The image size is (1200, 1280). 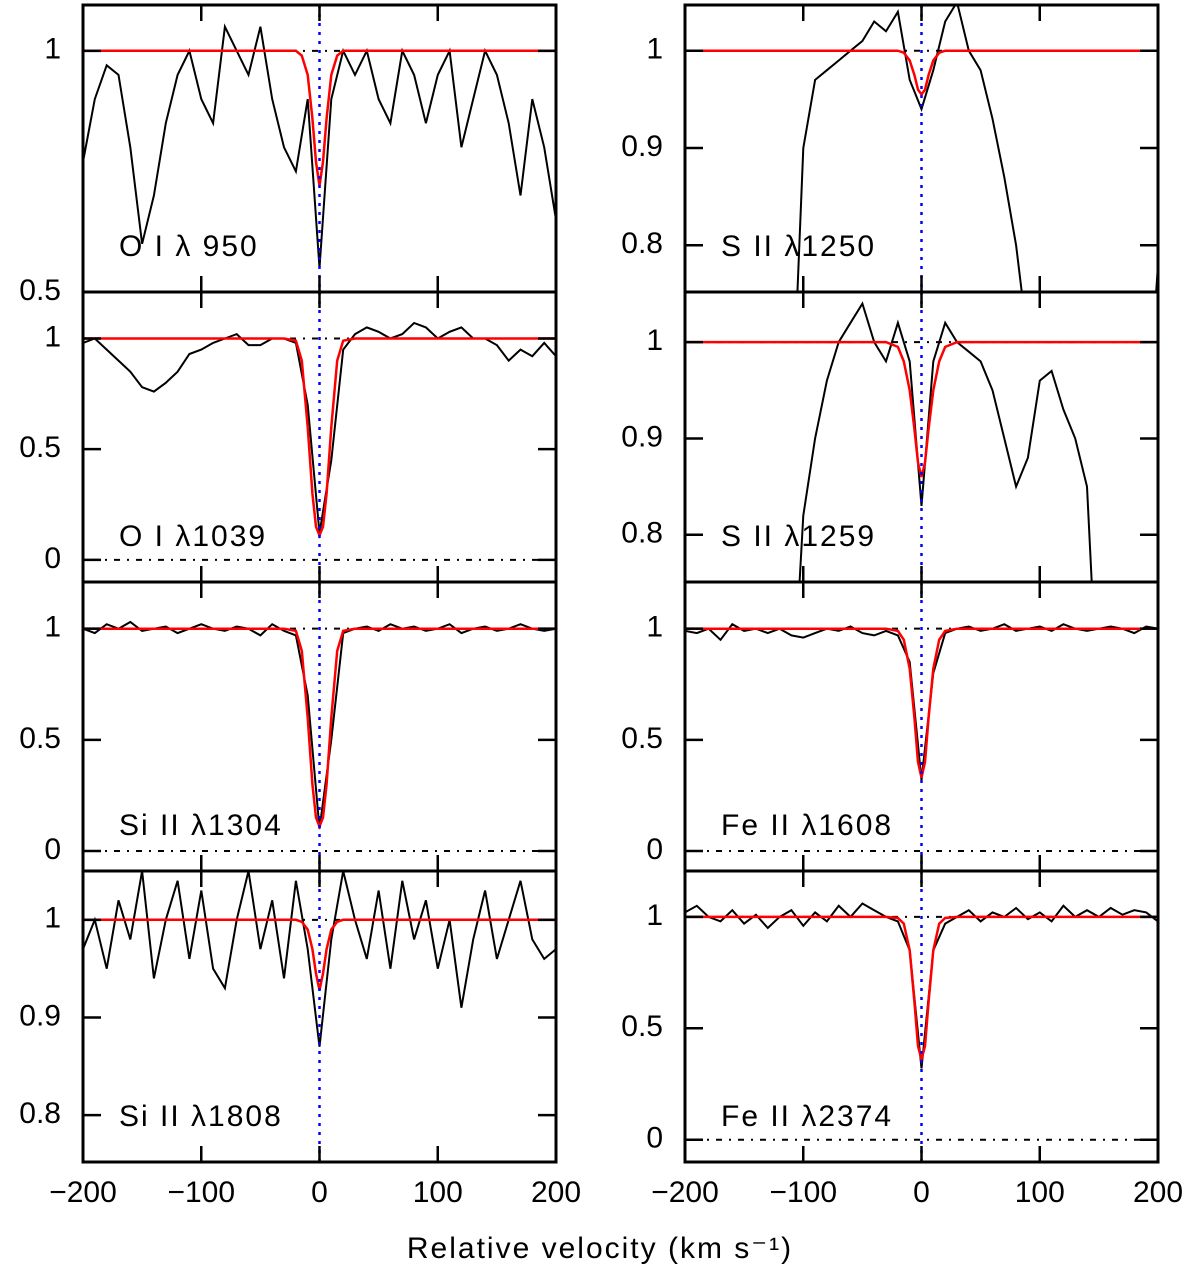 What do you see at coordinates (798, 536) in the screenshot?
I see `ion-label: S II λ1259` at bounding box center [798, 536].